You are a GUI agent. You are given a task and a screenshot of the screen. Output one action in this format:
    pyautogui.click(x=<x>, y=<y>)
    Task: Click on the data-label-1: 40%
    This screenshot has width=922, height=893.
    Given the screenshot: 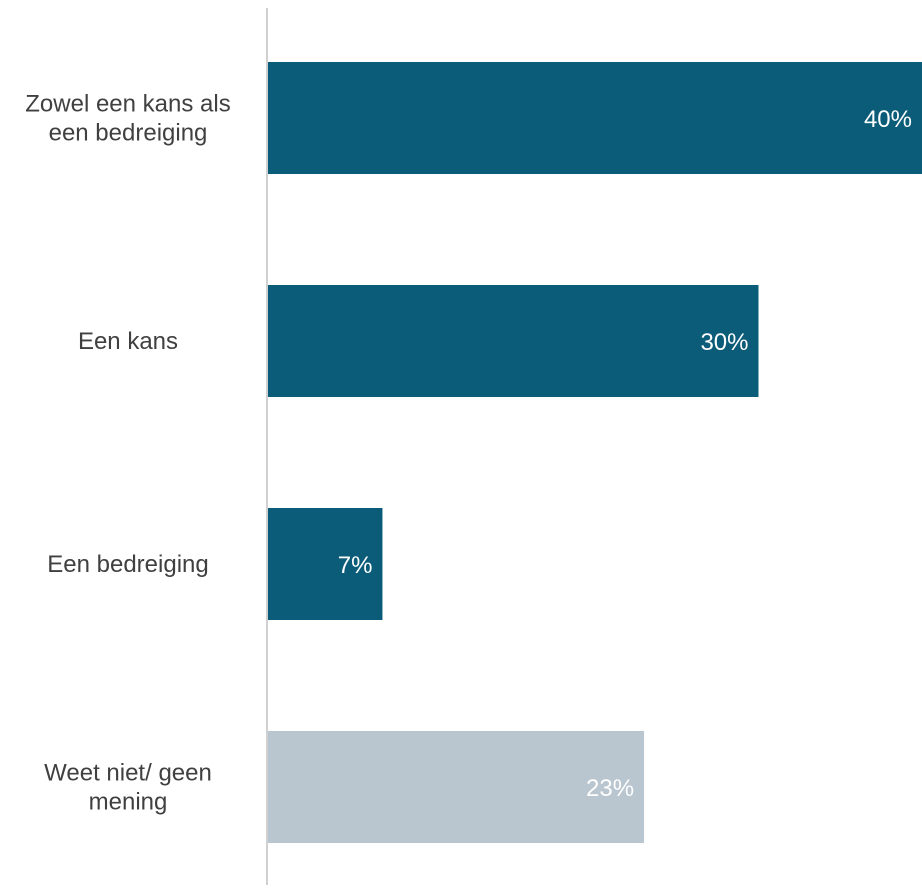 What is the action you would take?
    pyautogui.click(x=888, y=119)
    